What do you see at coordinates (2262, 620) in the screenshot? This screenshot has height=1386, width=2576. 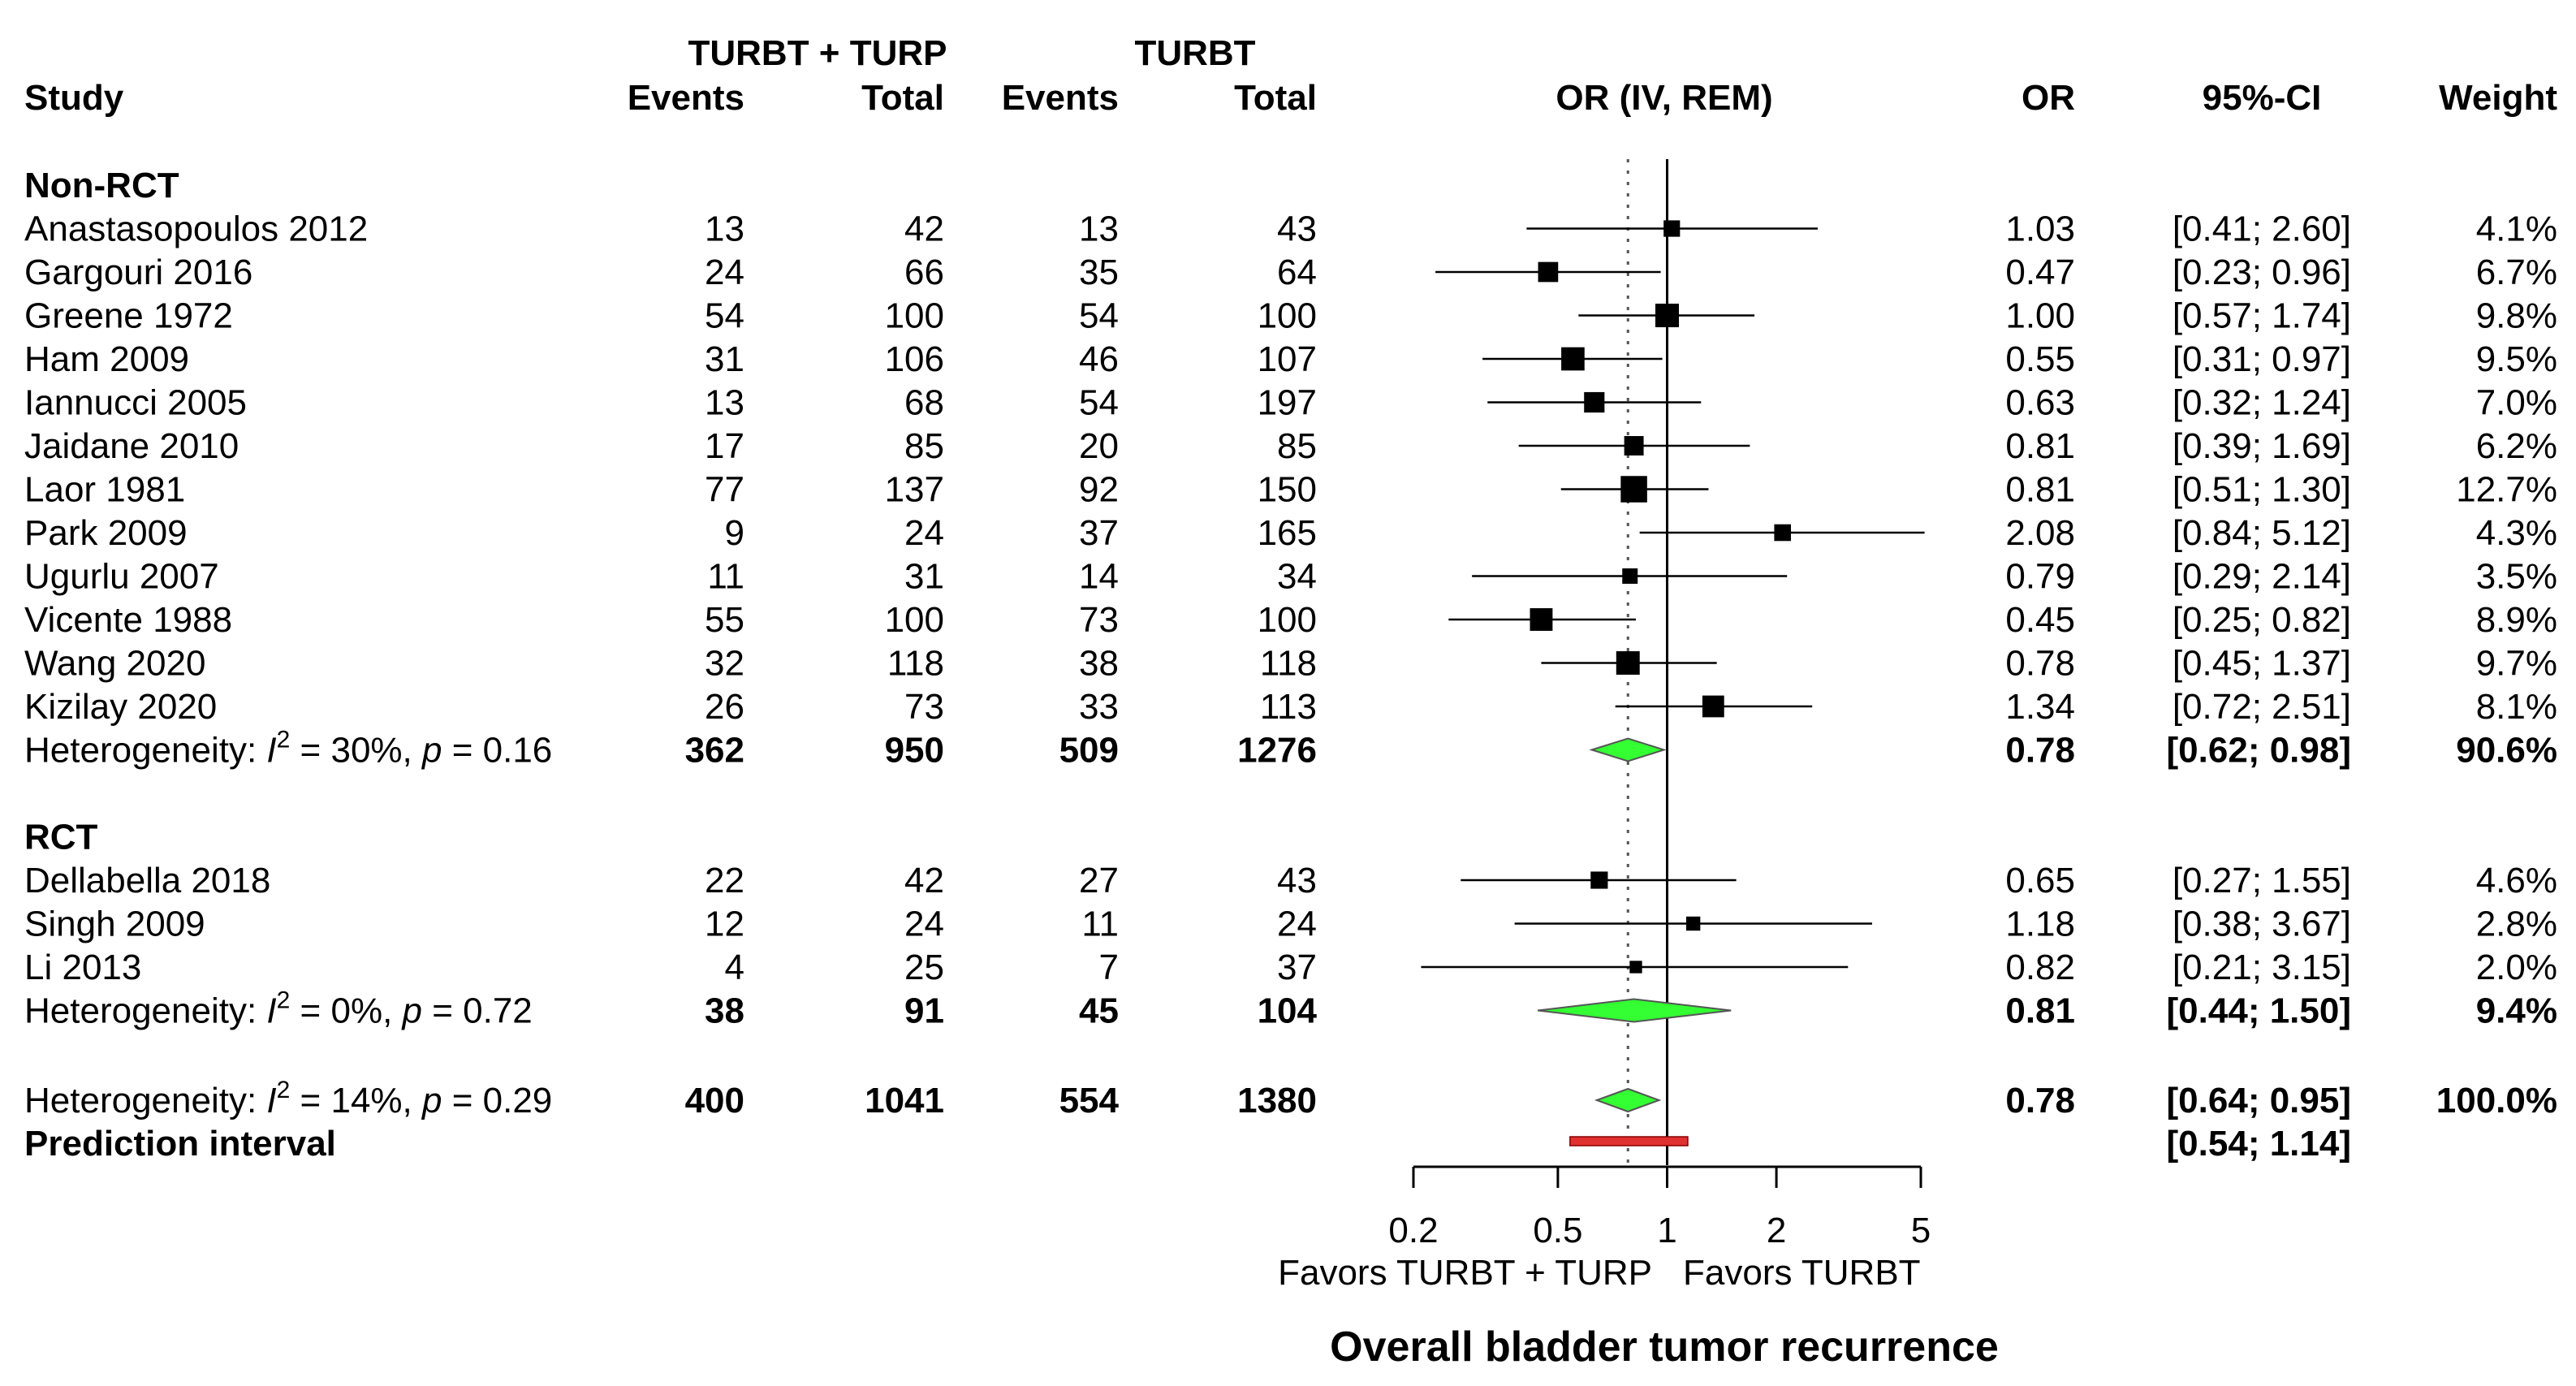 I see `study-ci: [0.25; 0.82]` at bounding box center [2262, 620].